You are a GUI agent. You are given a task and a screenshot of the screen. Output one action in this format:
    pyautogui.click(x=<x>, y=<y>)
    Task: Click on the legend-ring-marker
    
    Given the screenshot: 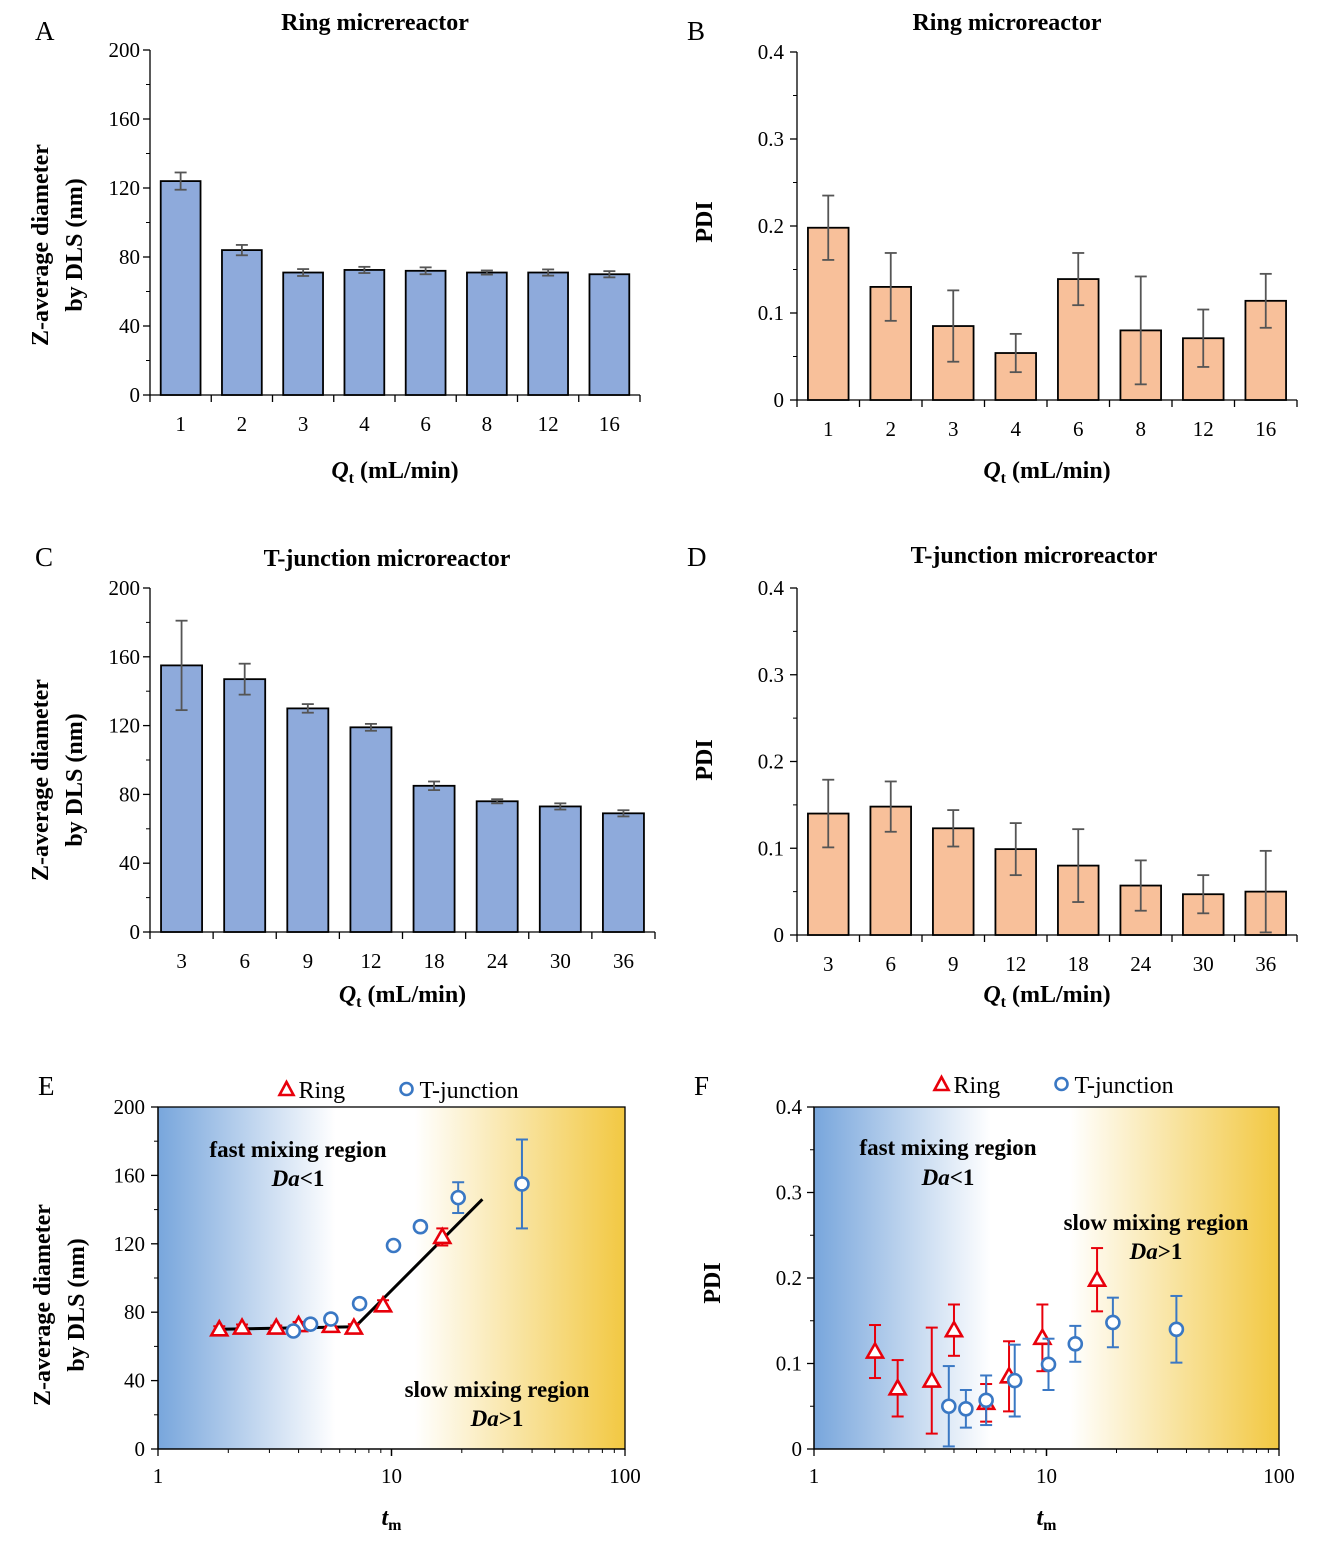 What is the action you would take?
    pyautogui.click(x=941, y=1083)
    